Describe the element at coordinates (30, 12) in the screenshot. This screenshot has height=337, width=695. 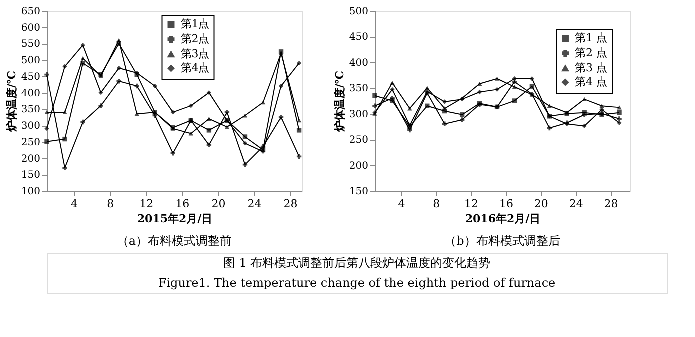
I see `y-tick-label: 650` at that location.